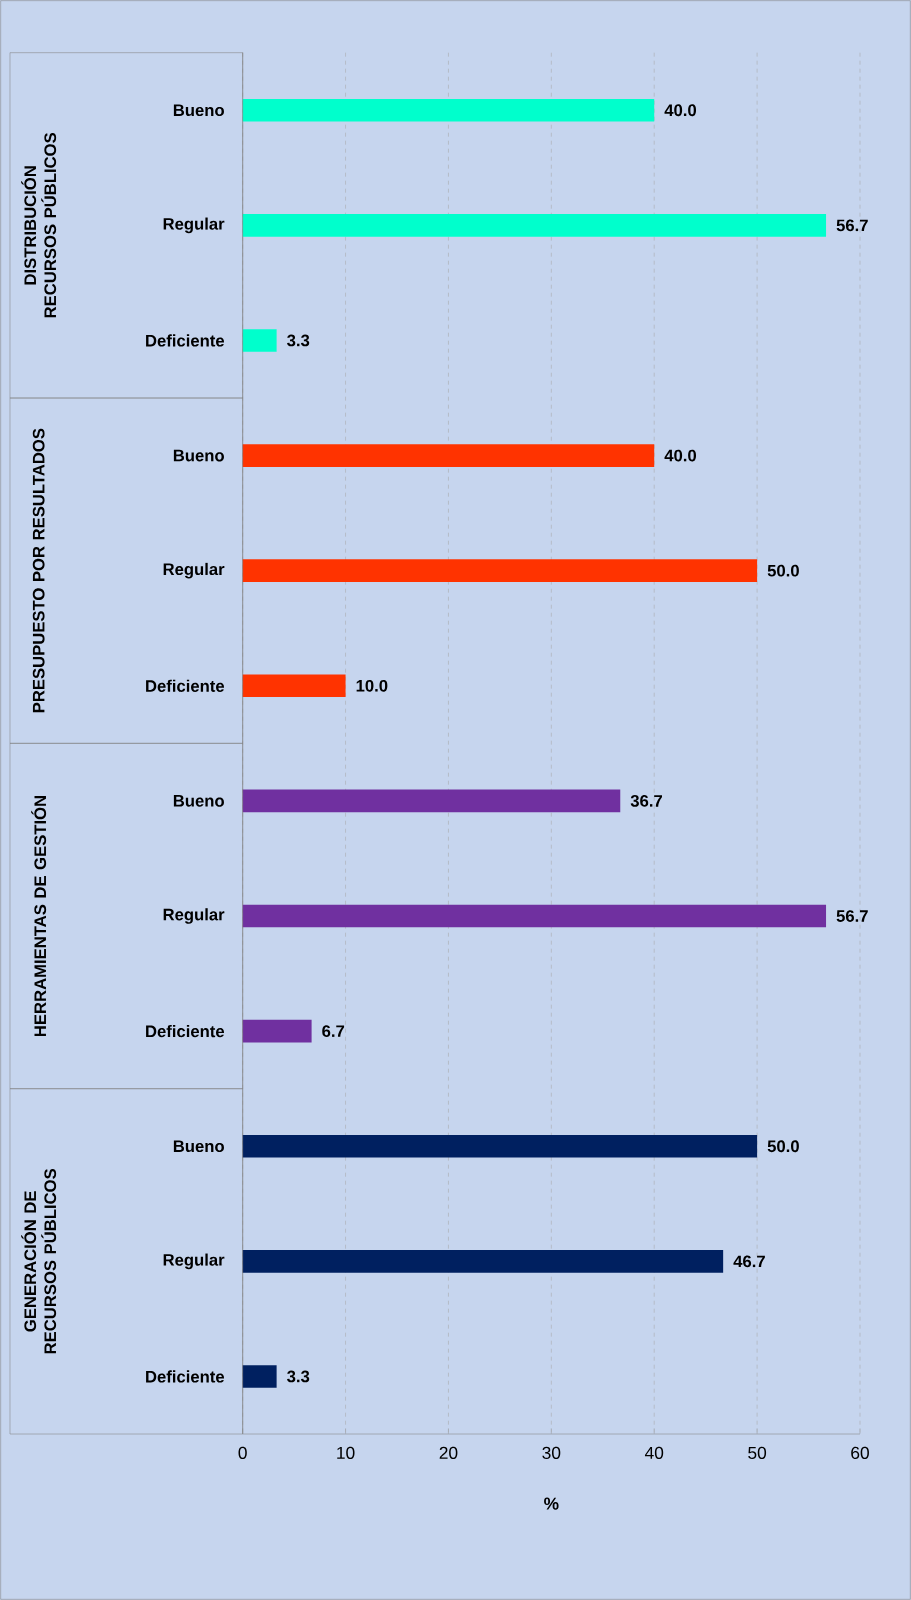 Image resolution: width=911 pixels, height=1600 pixels. What do you see at coordinates (757, 1452) in the screenshot?
I see `x-tick-label: 50` at bounding box center [757, 1452].